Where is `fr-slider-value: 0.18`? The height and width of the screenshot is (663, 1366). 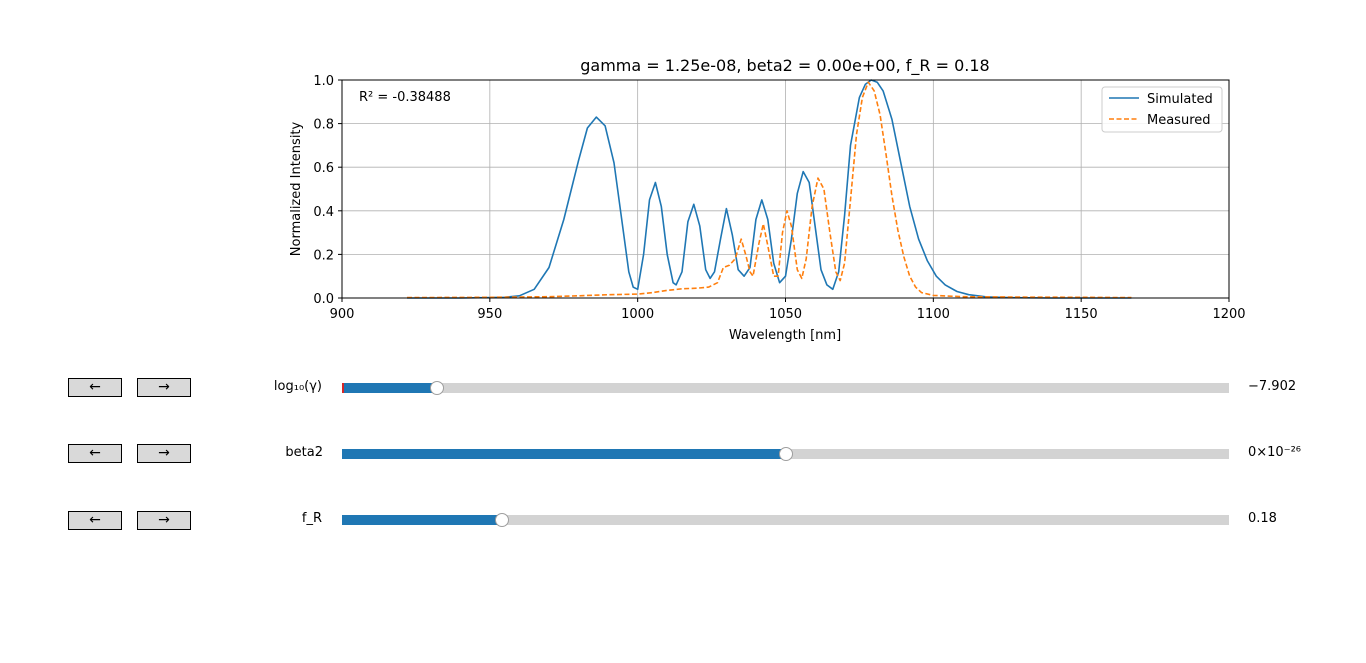
fr-slider-value: 0.18 is located at coordinates (1262, 518).